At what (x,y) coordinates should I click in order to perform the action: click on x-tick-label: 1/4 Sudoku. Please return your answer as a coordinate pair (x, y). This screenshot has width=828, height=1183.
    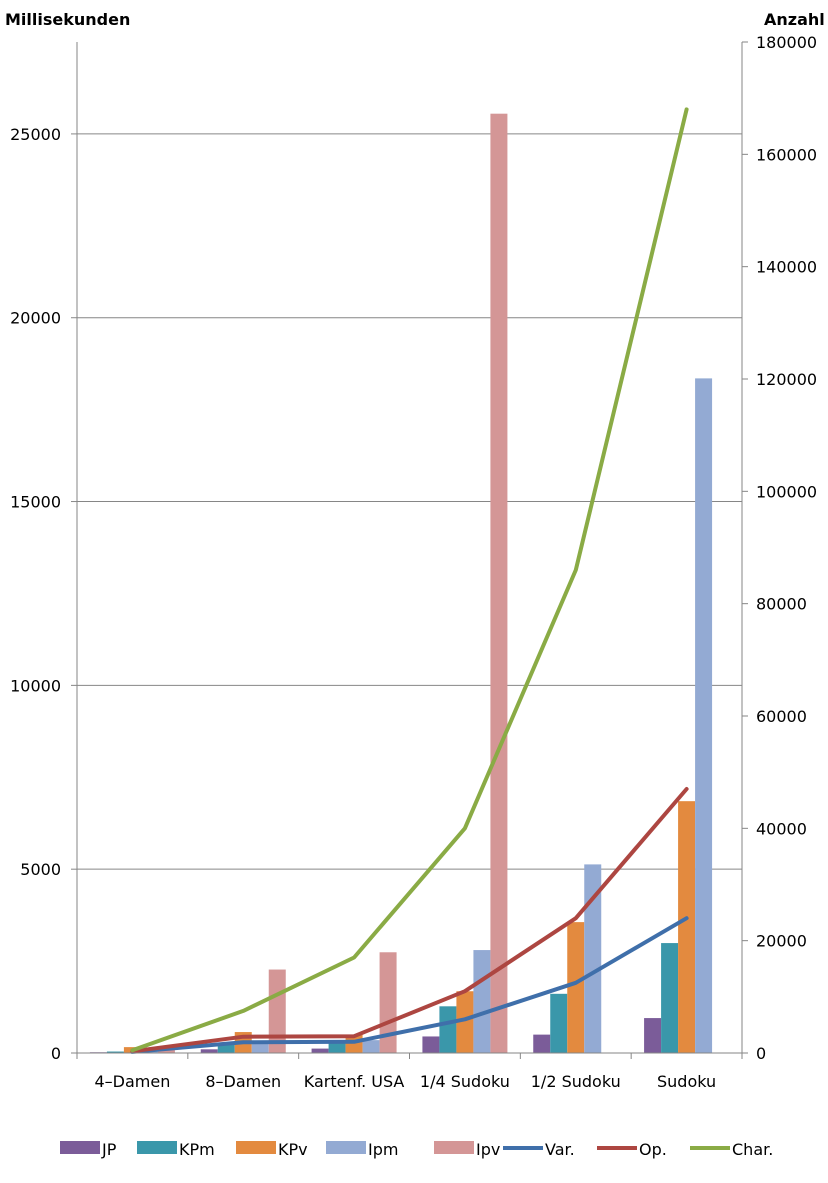
    Looking at the image, I should click on (465, 1081).